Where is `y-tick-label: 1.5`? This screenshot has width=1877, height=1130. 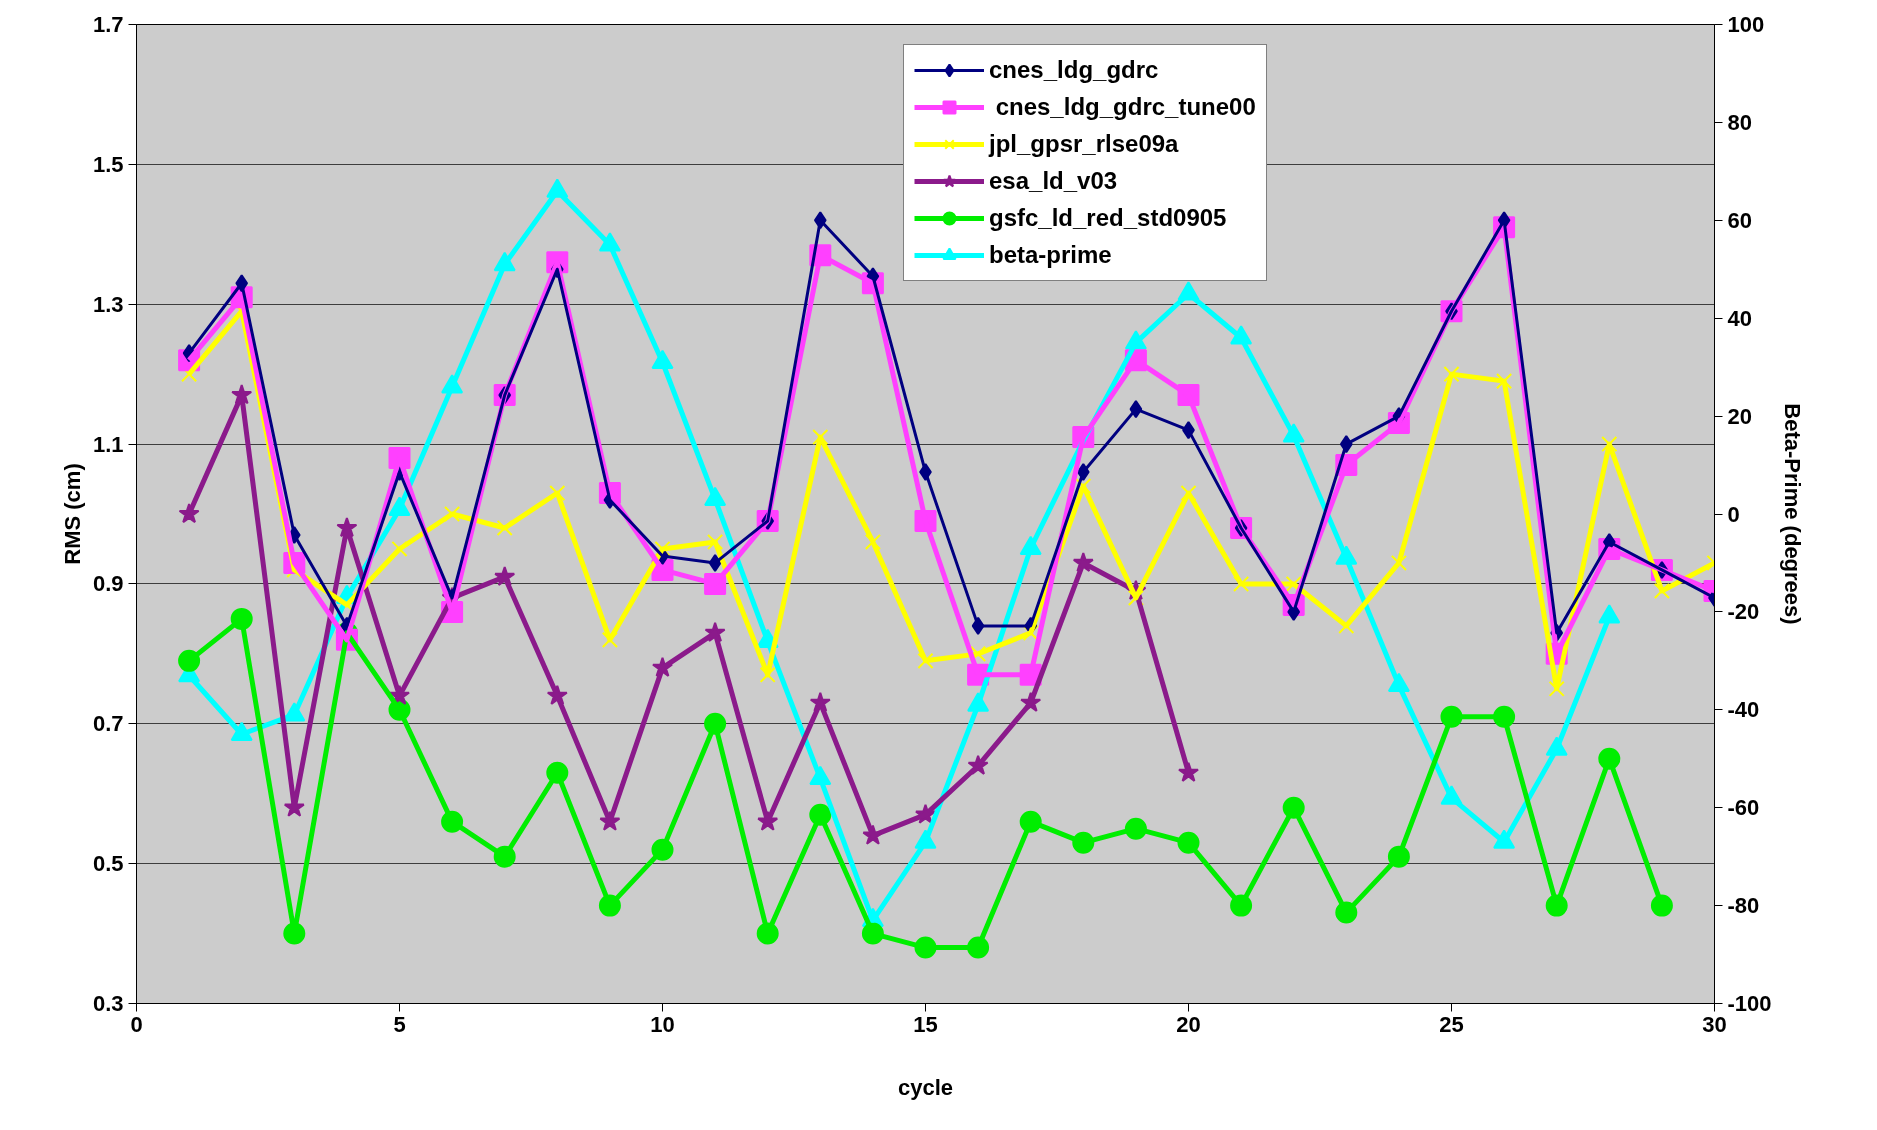
y-tick-label: 1.5 is located at coordinates (108, 164).